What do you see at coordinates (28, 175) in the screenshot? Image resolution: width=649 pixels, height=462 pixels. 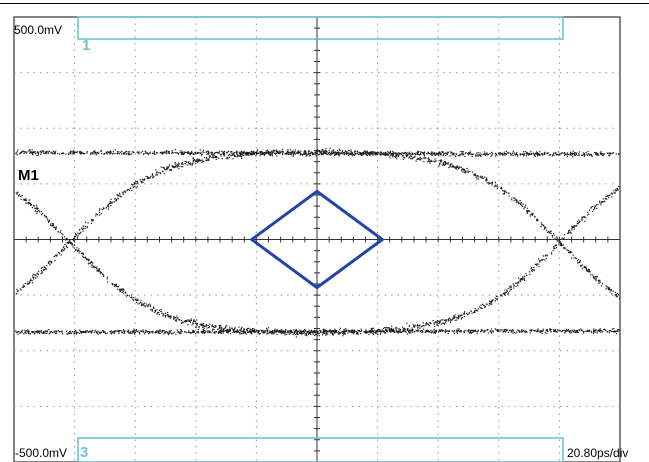 I see `mask-m1-label: M1` at bounding box center [28, 175].